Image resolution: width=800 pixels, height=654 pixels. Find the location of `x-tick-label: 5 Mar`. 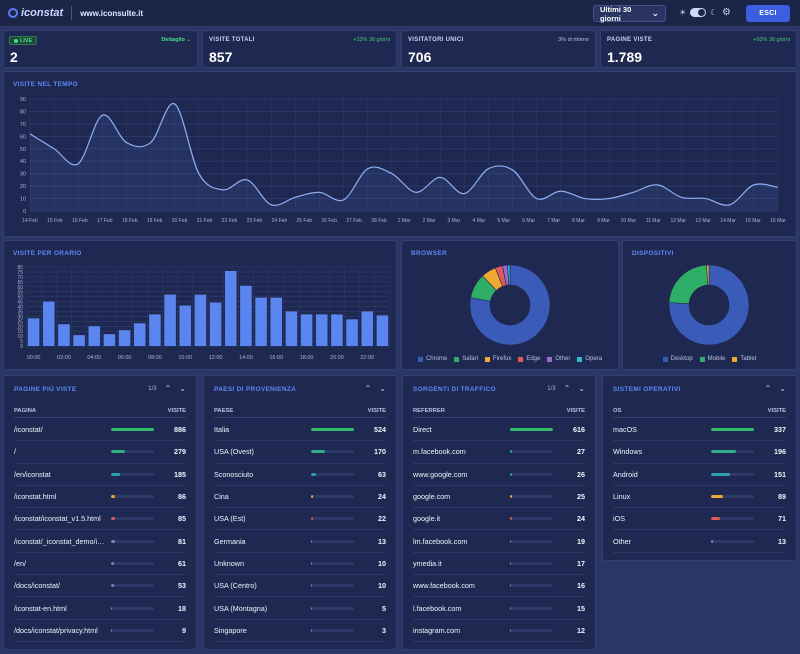

x-tick-label: 5 Mar is located at coordinates (503, 221).